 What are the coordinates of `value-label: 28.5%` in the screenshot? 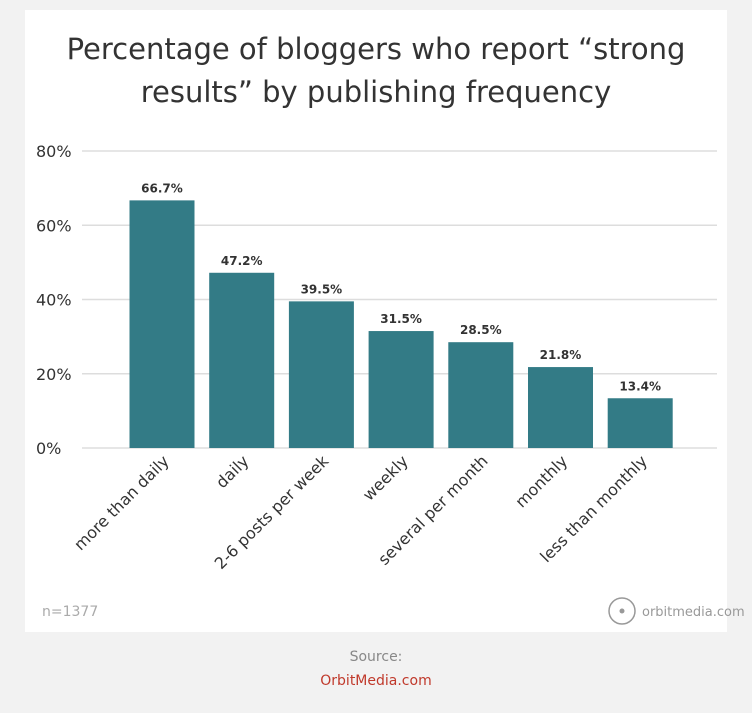 It's located at (481, 330).